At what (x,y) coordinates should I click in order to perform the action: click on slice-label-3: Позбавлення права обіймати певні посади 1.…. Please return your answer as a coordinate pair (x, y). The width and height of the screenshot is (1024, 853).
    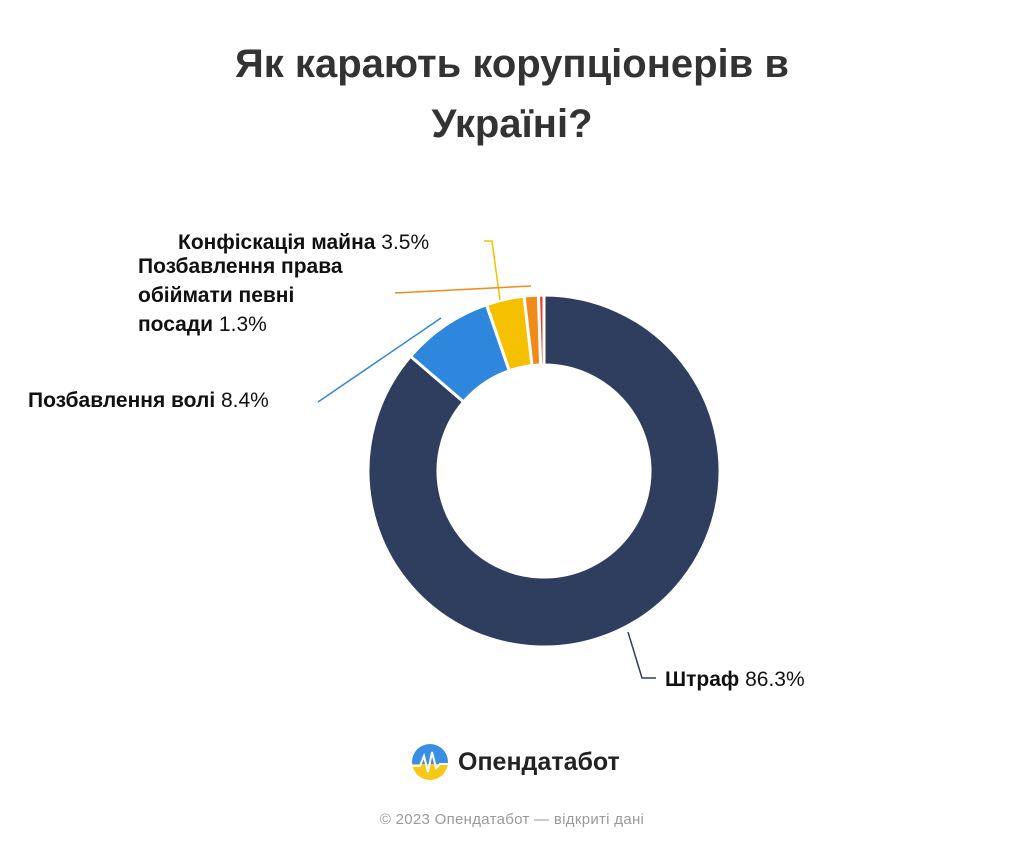
    Looking at the image, I should click on (240, 295).